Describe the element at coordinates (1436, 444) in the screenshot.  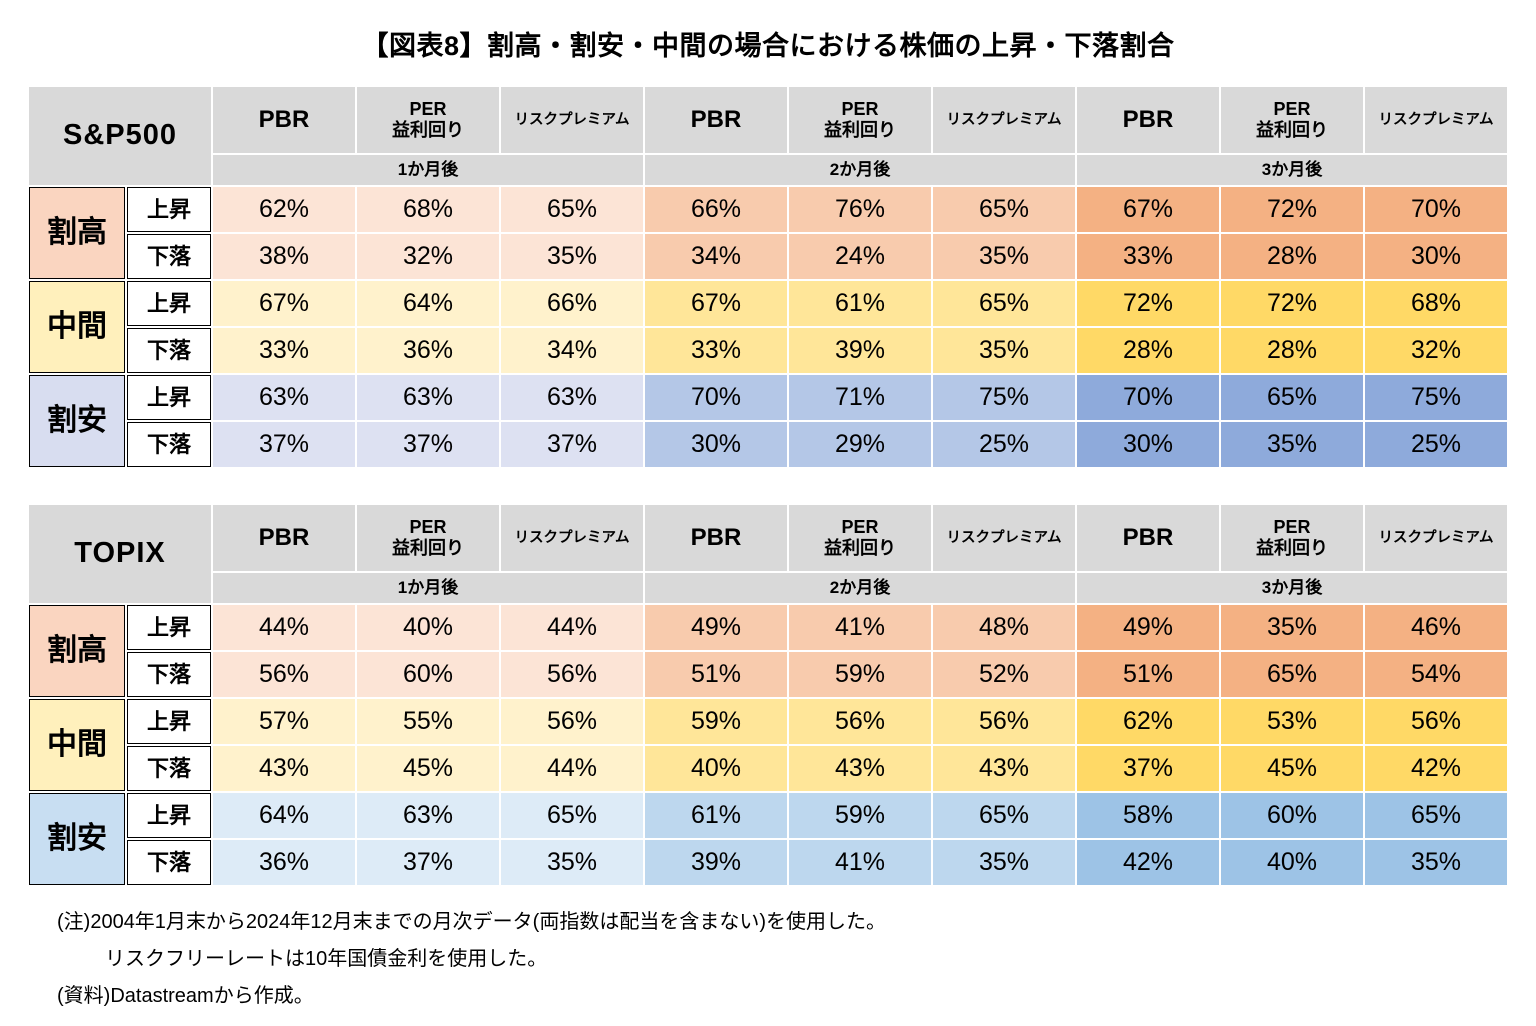
I see `value-cell: 25%` at that location.